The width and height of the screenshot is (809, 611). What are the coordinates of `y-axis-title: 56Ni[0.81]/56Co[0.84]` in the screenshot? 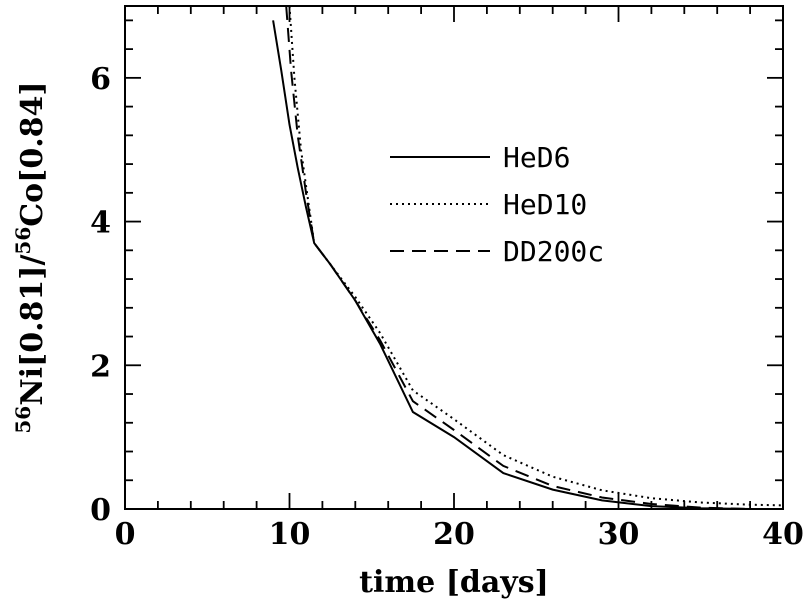 It's located at (30, 257).